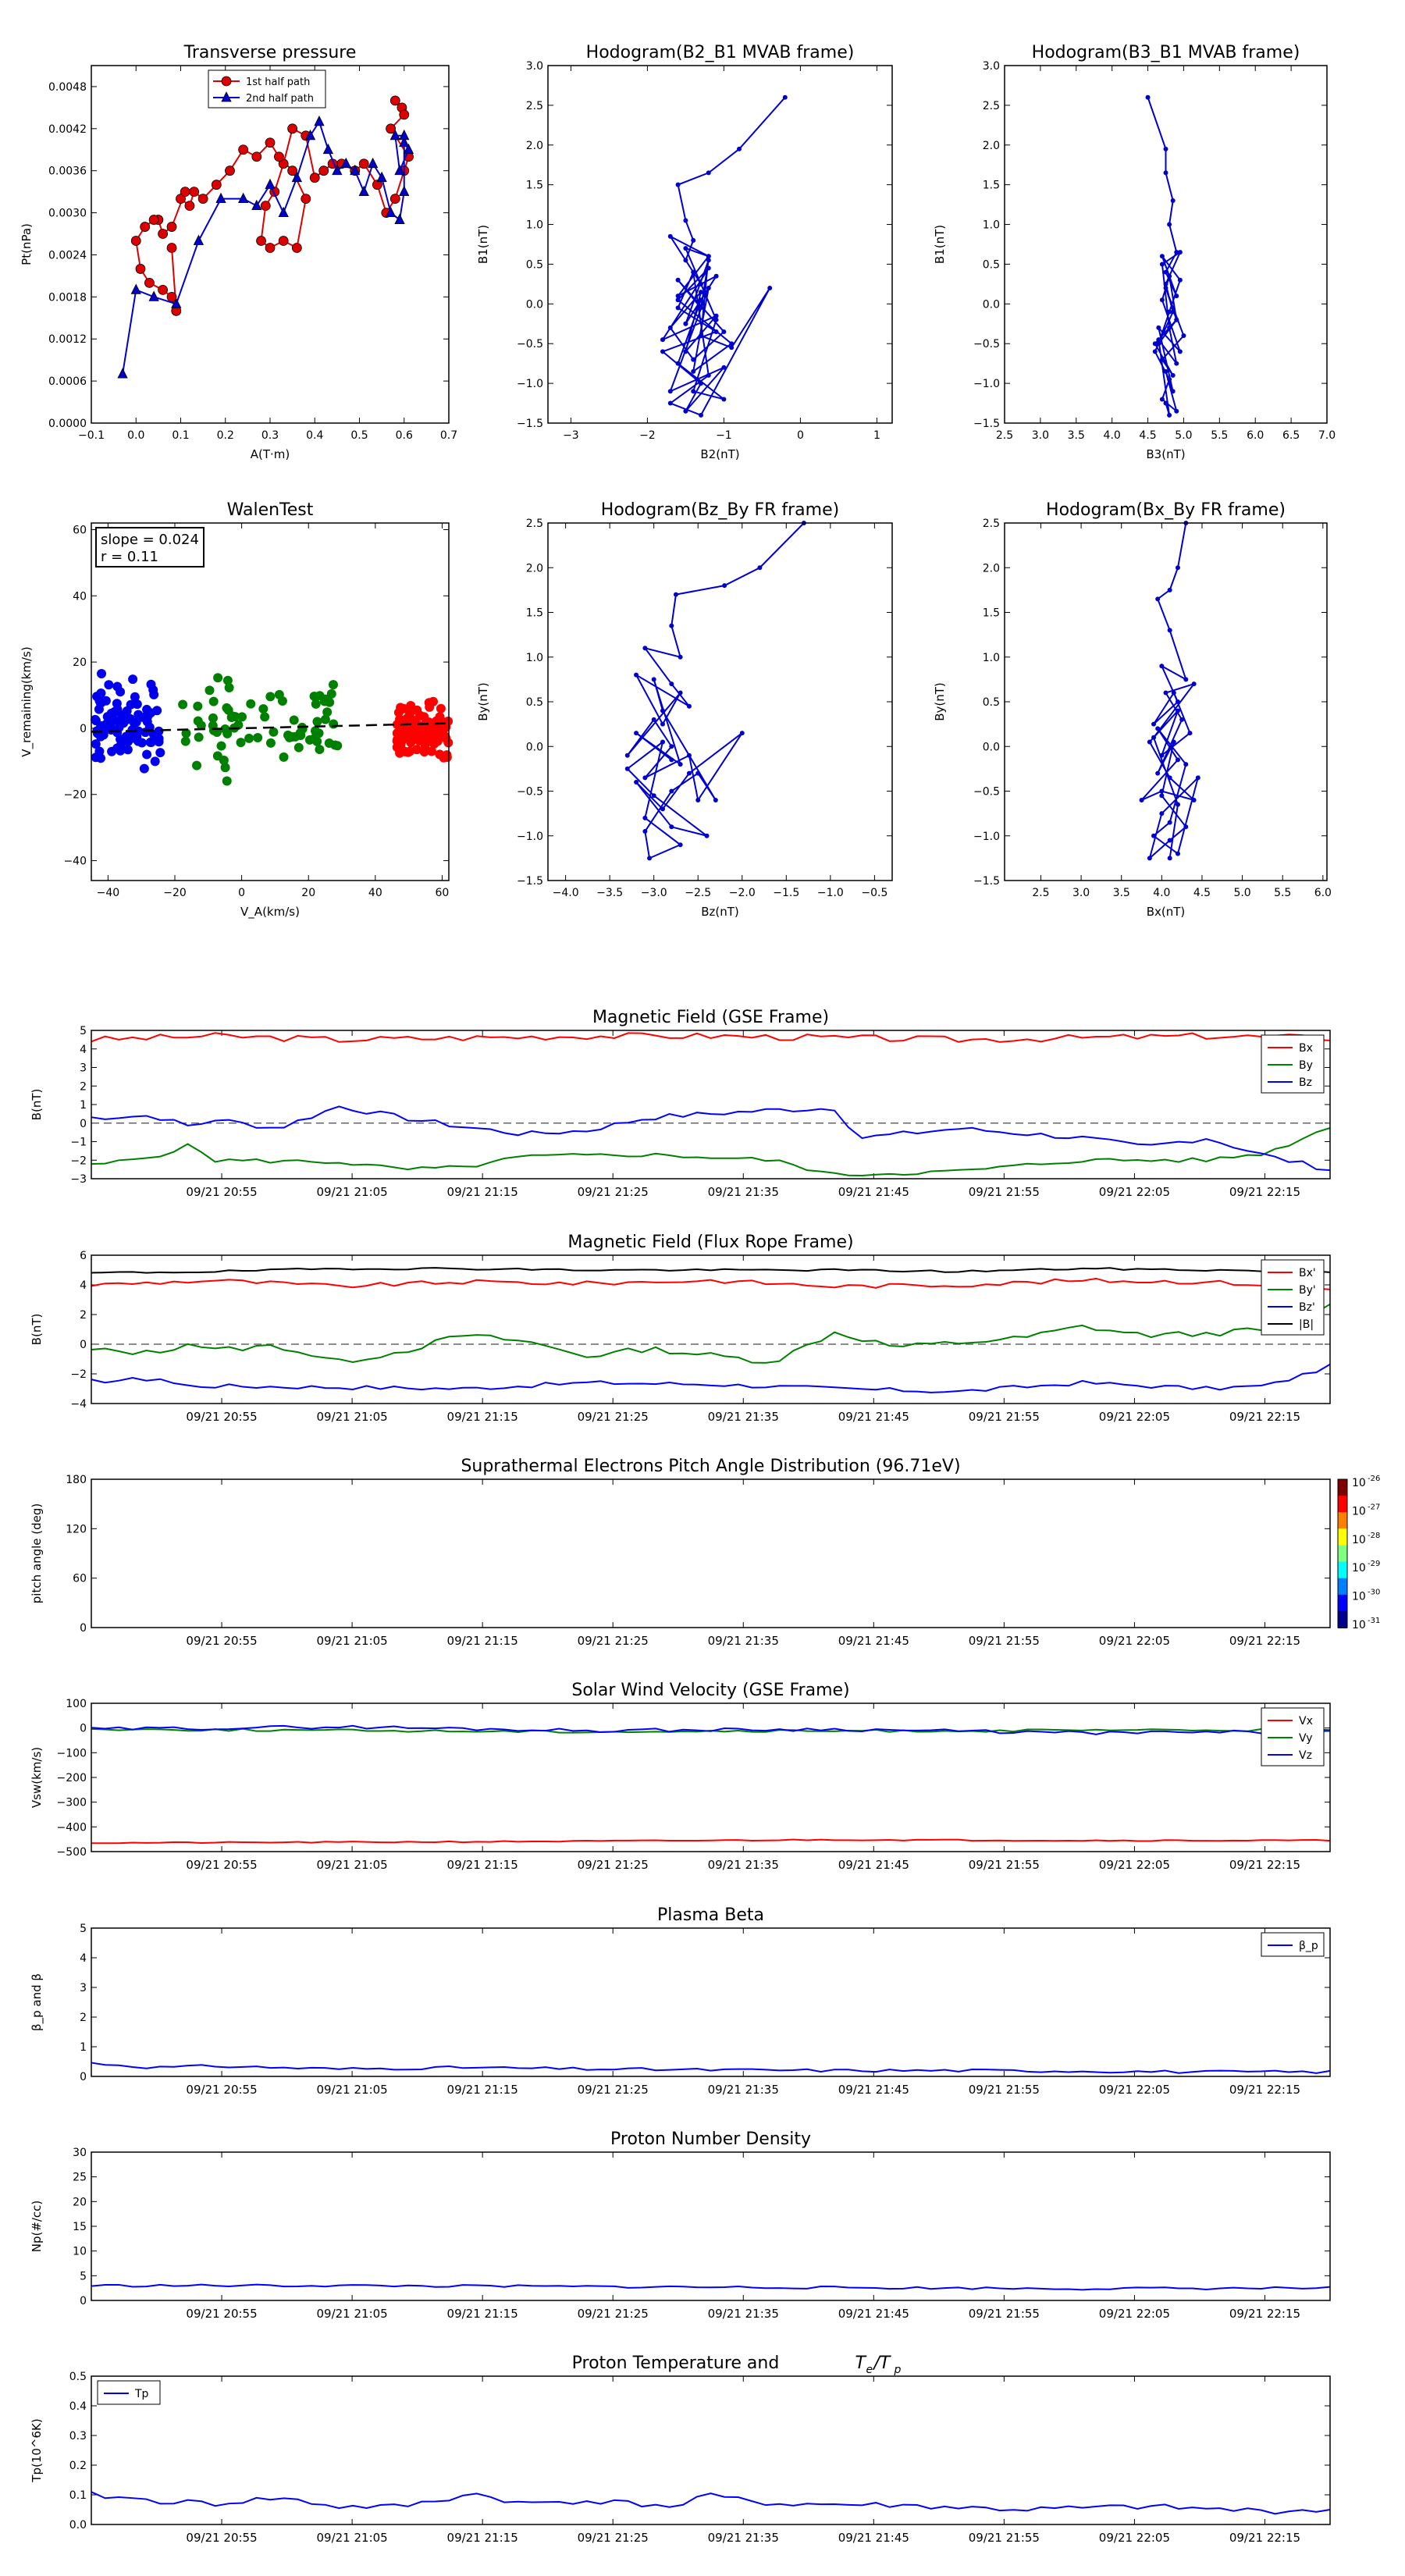 The width and height of the screenshot is (1405, 2576). What do you see at coordinates (129, 557) in the screenshot?
I see `annotation-text: r = 0.11` at bounding box center [129, 557].